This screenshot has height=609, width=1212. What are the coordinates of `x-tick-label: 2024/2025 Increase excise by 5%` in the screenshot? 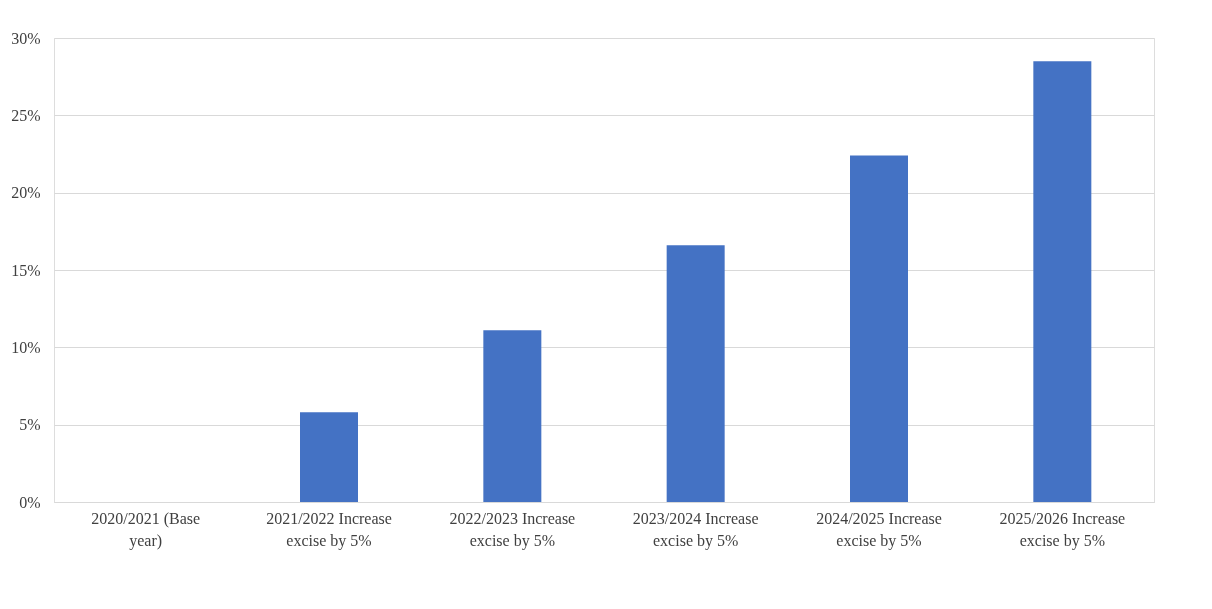 It's located at (879, 529).